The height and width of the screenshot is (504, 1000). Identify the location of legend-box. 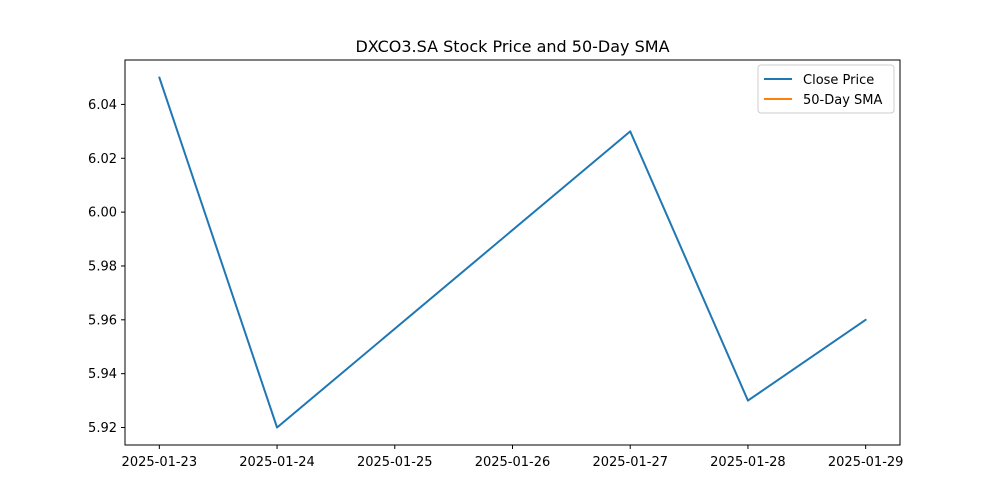
(826, 89).